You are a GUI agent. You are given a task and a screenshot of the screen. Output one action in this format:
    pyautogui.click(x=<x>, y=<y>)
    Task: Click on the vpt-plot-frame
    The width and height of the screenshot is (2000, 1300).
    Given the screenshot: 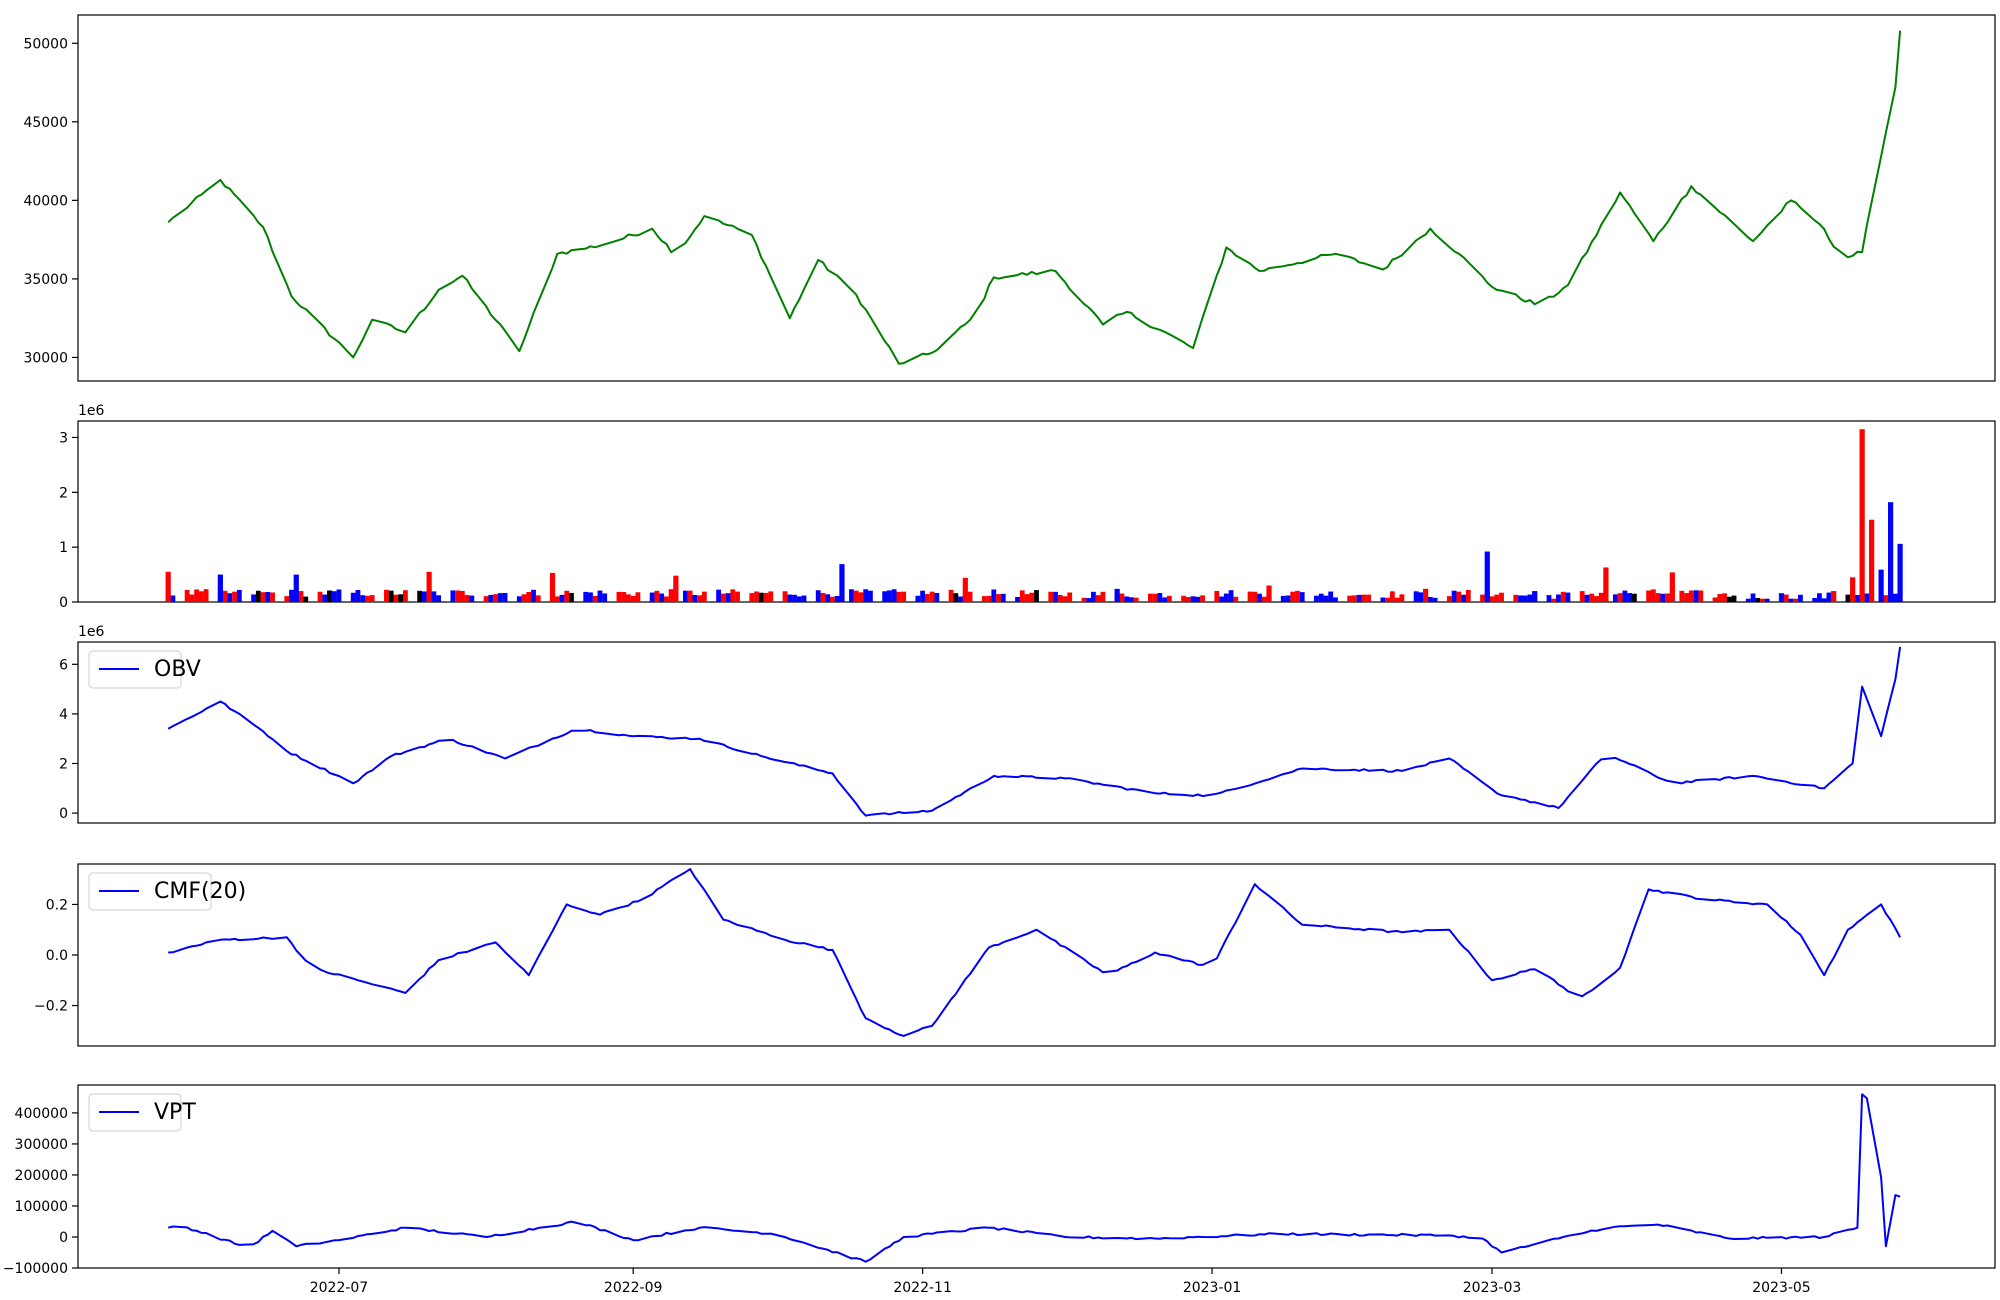 What is the action you would take?
    pyautogui.click(x=1036, y=1176)
    